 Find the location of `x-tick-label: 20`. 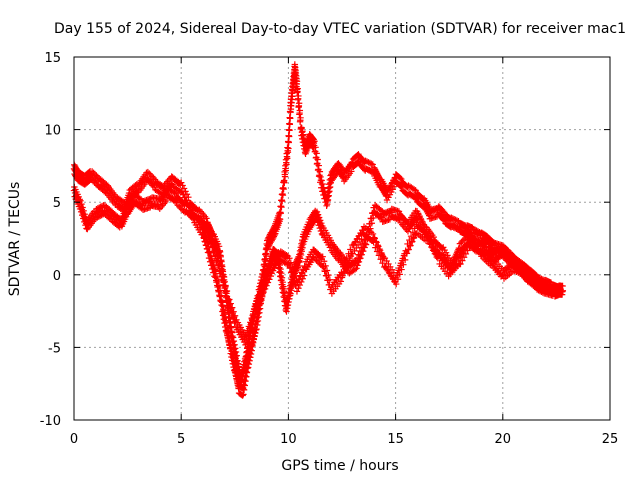

x-tick-label: 20 is located at coordinates (503, 439).